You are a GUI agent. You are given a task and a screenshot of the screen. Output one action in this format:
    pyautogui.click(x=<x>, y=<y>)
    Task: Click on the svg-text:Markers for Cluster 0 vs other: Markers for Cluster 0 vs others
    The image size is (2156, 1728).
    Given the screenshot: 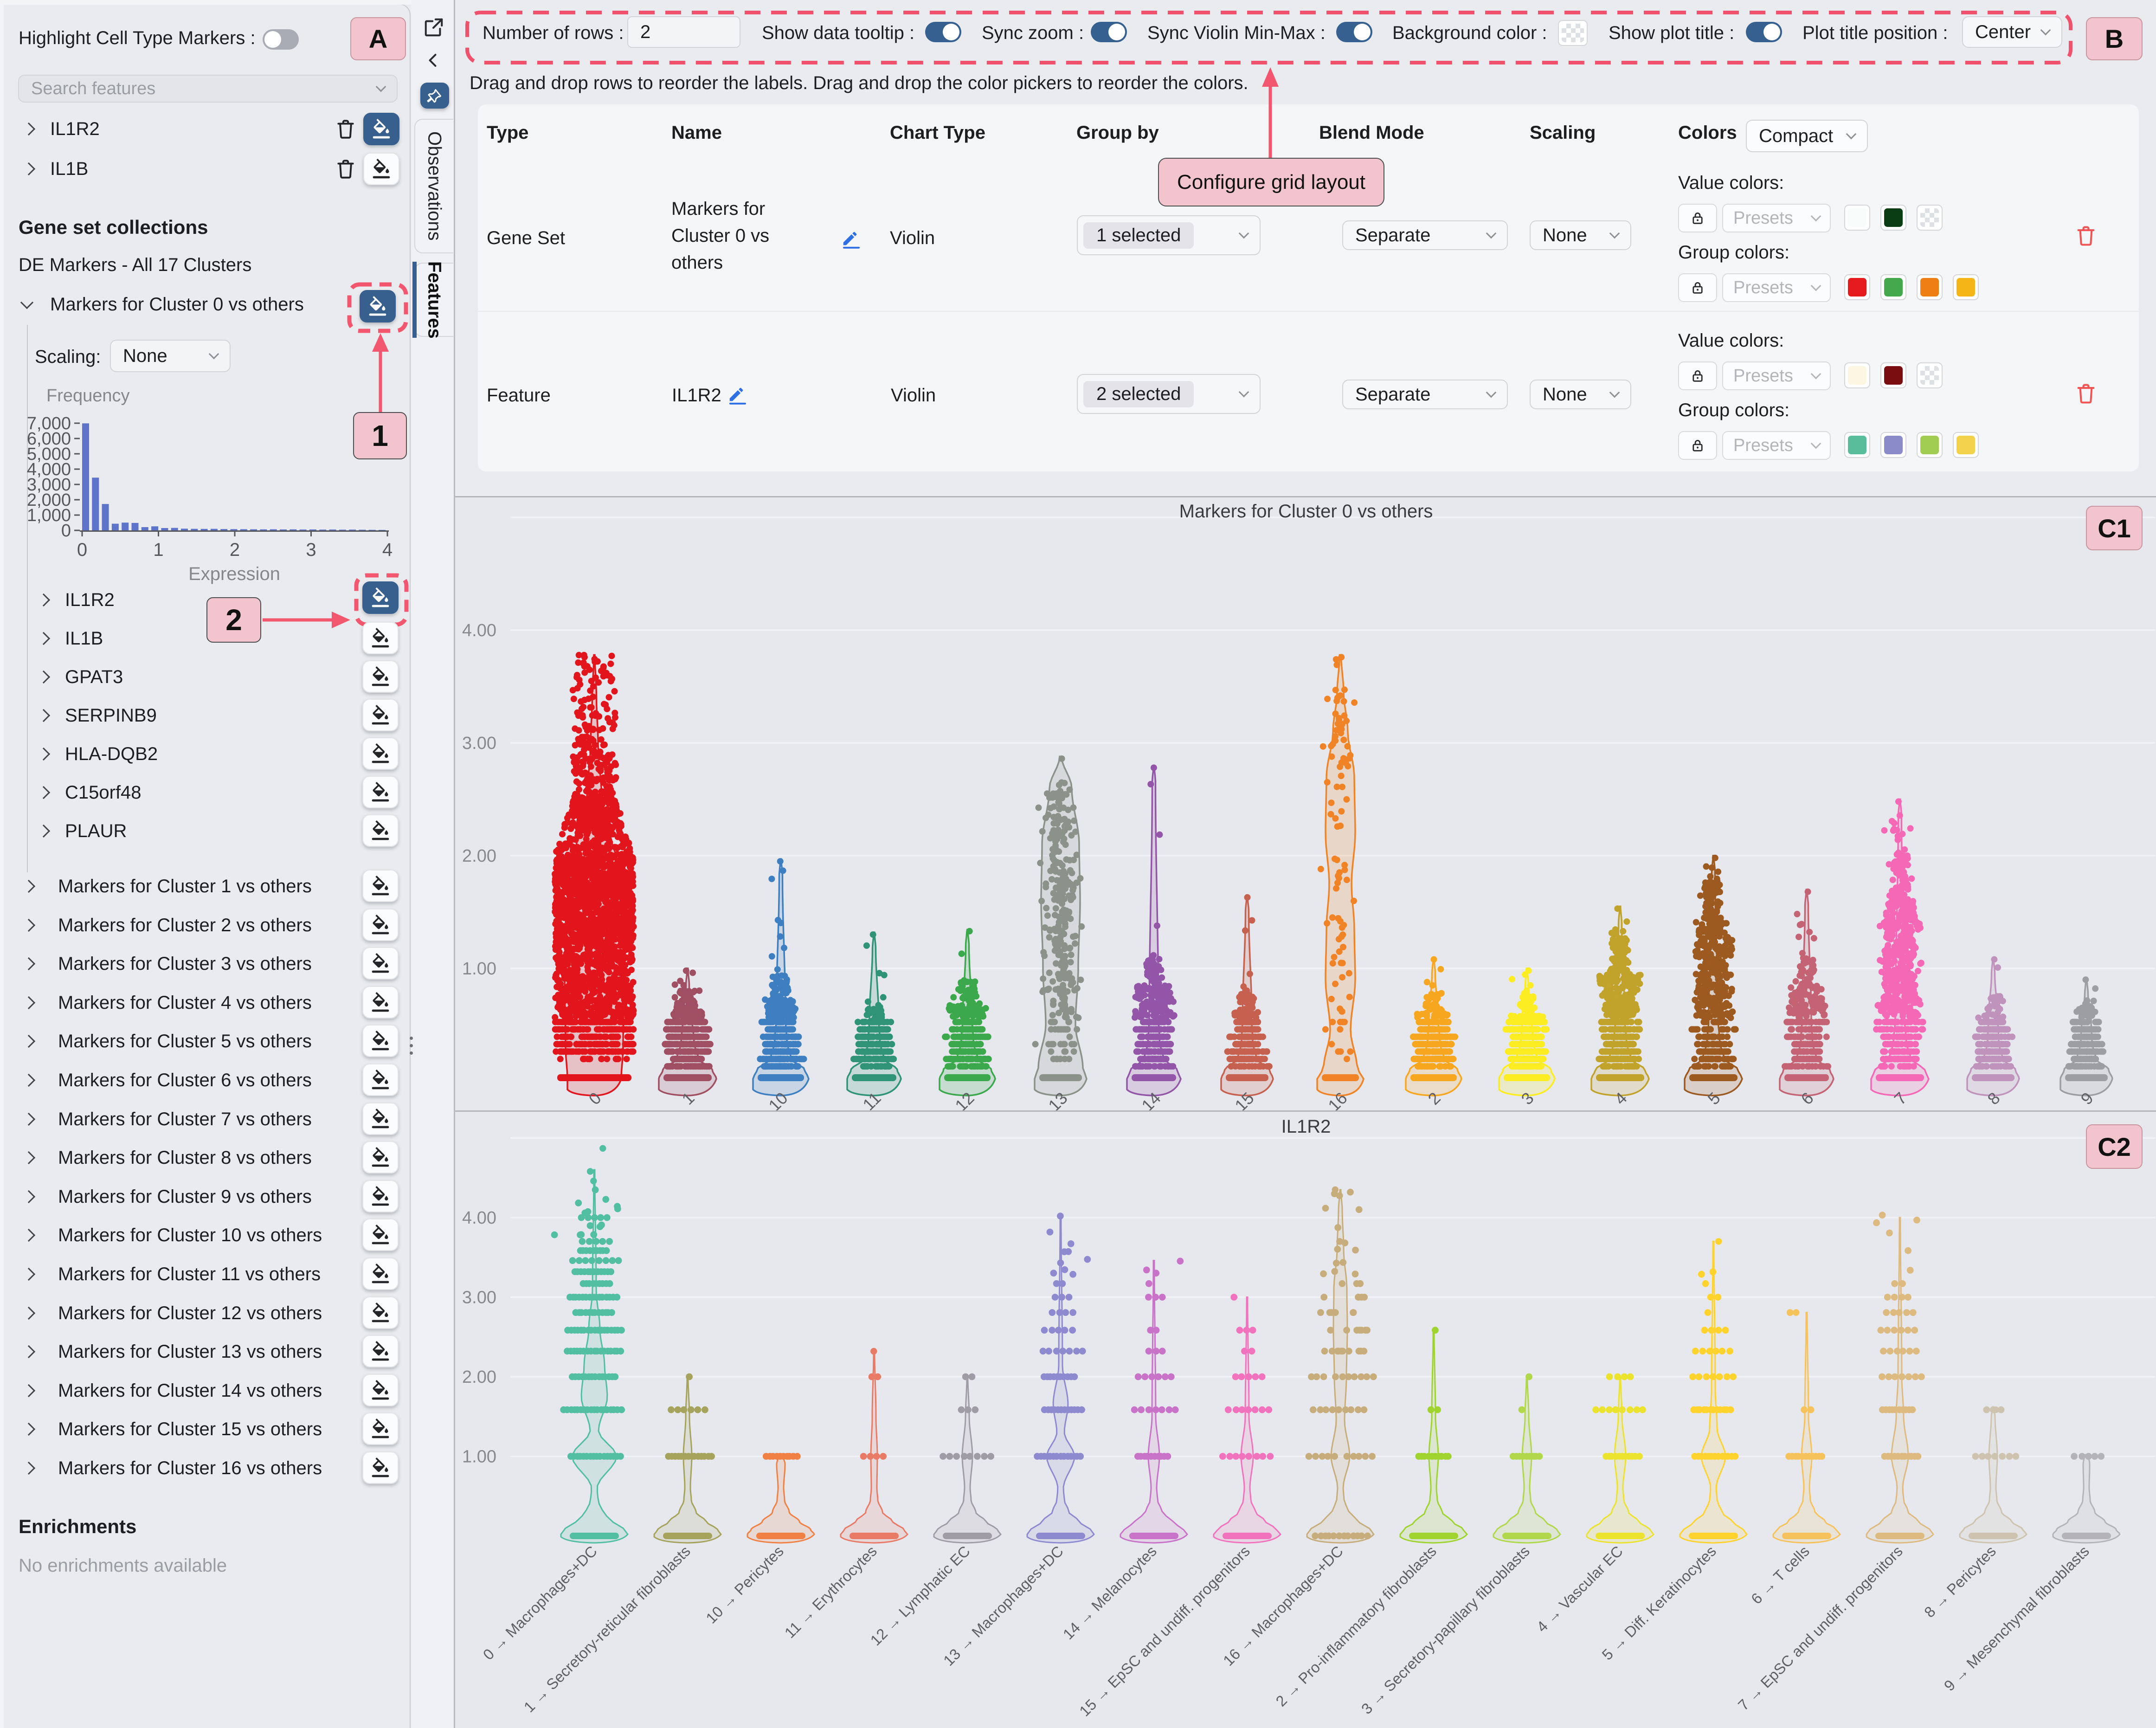 What is the action you would take?
    pyautogui.click(x=1306, y=511)
    